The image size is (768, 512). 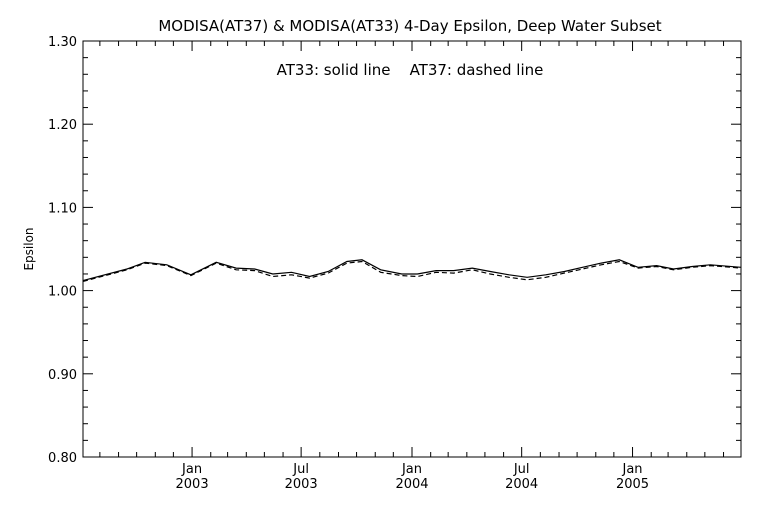 I want to click on series-lines, so click(x=412, y=270).